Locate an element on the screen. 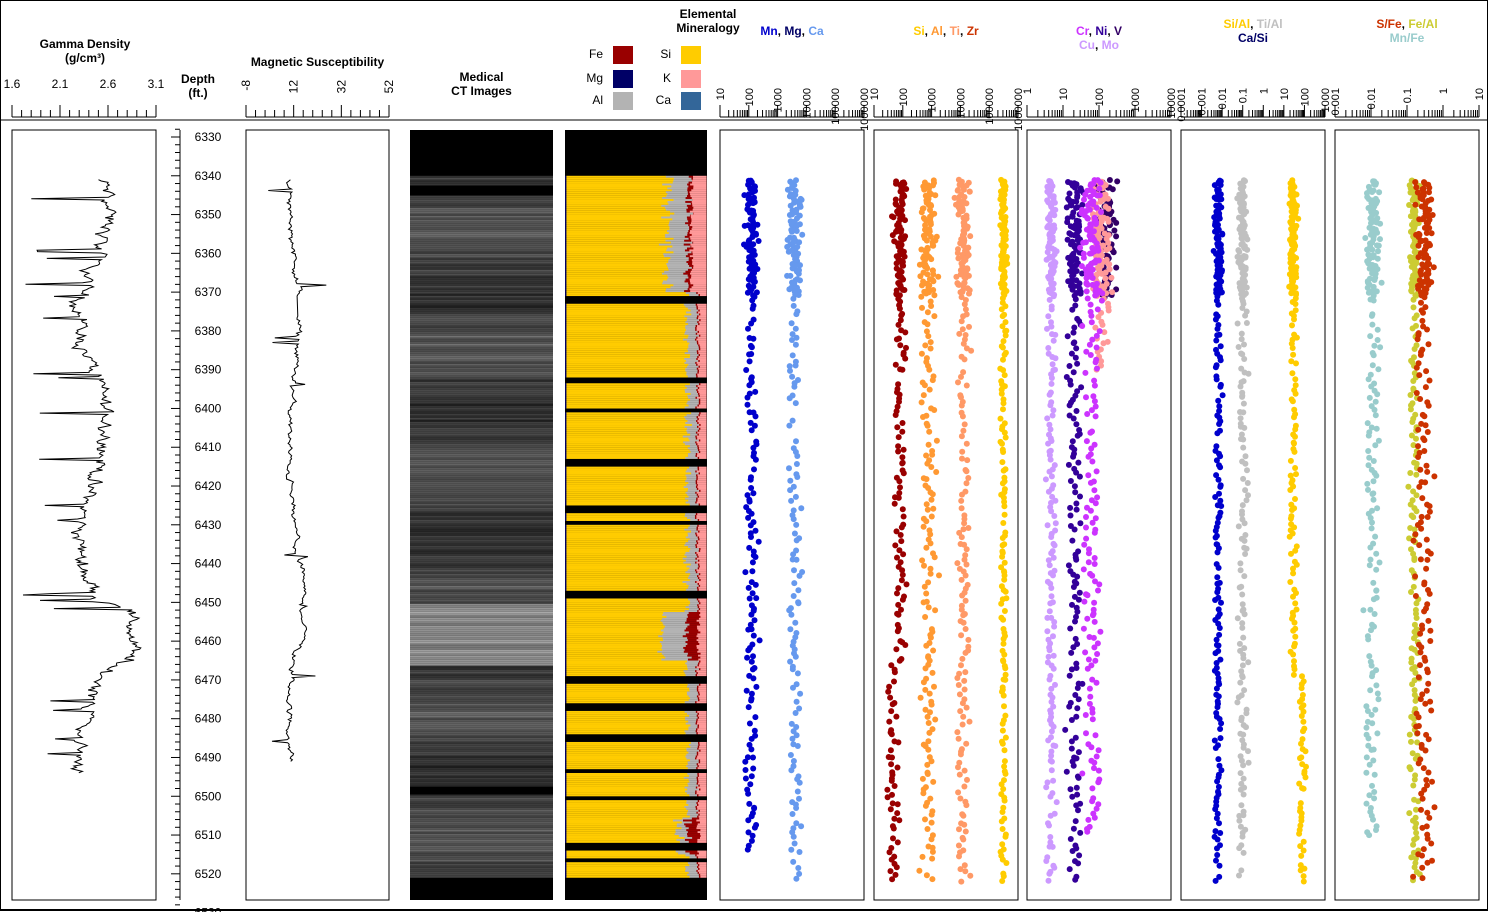 Image resolution: width=1488 pixels, height=917 pixels. mineralogy-legend-label: K is located at coordinates (667, 78).